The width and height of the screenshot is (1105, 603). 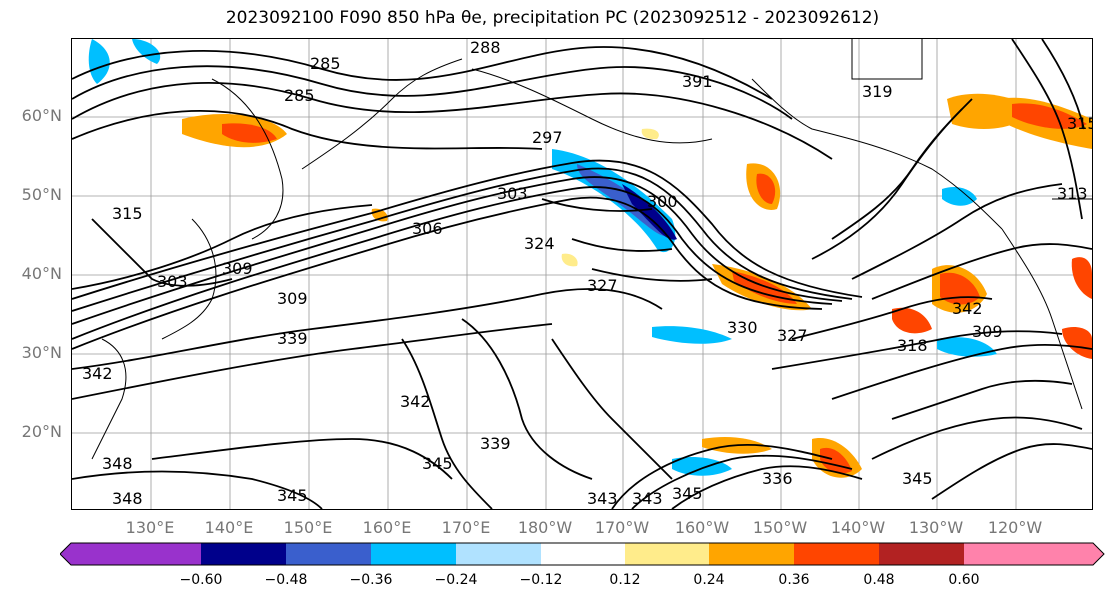 I want to click on colorbar-tick: −0.12, so click(x=541, y=580).